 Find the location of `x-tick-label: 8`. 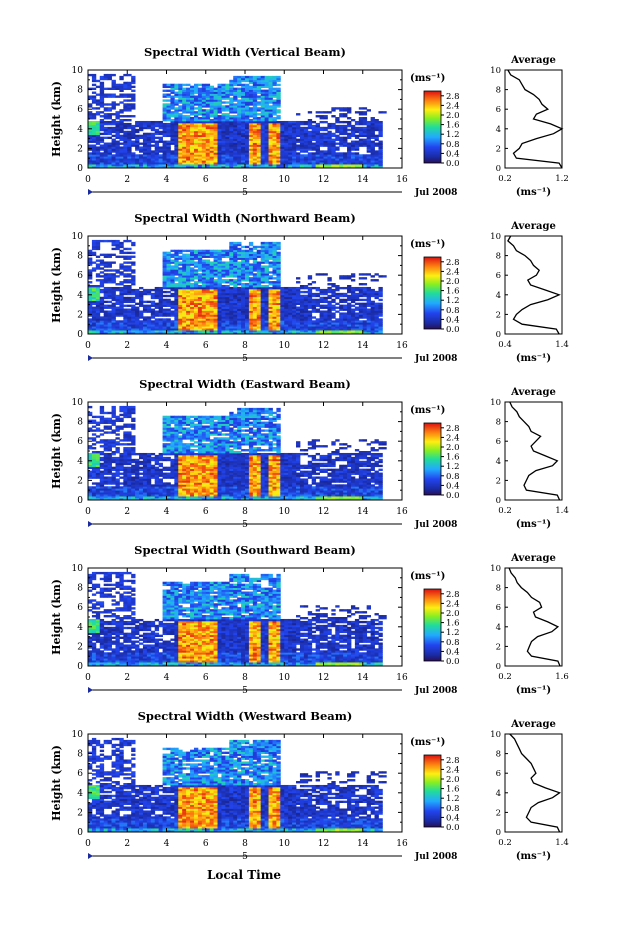

x-tick-label: 8 is located at coordinates (245, 346).